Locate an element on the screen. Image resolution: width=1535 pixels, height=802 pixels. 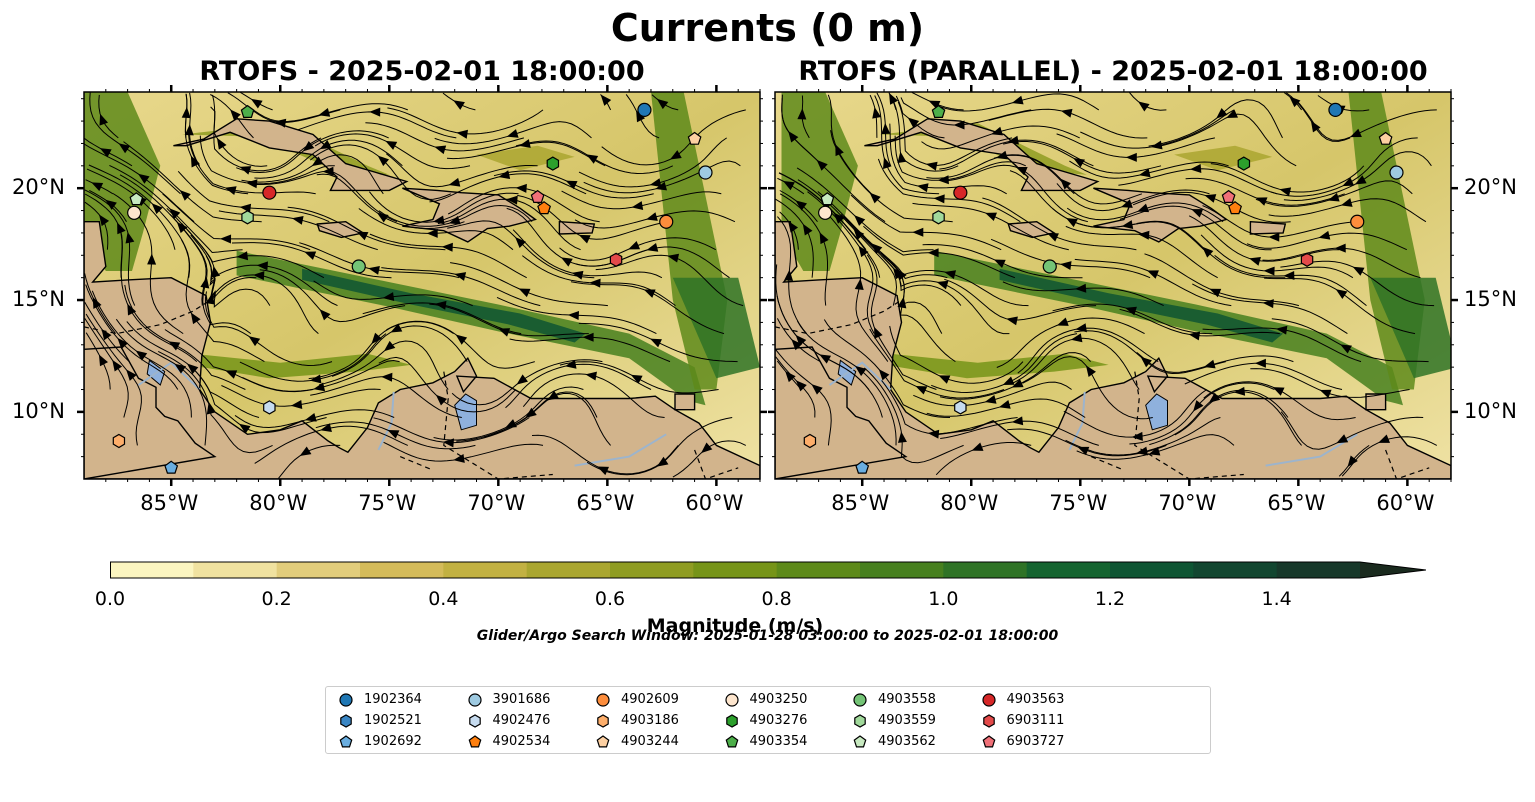
legend-item: 3901686 is located at coordinates (509, 699).